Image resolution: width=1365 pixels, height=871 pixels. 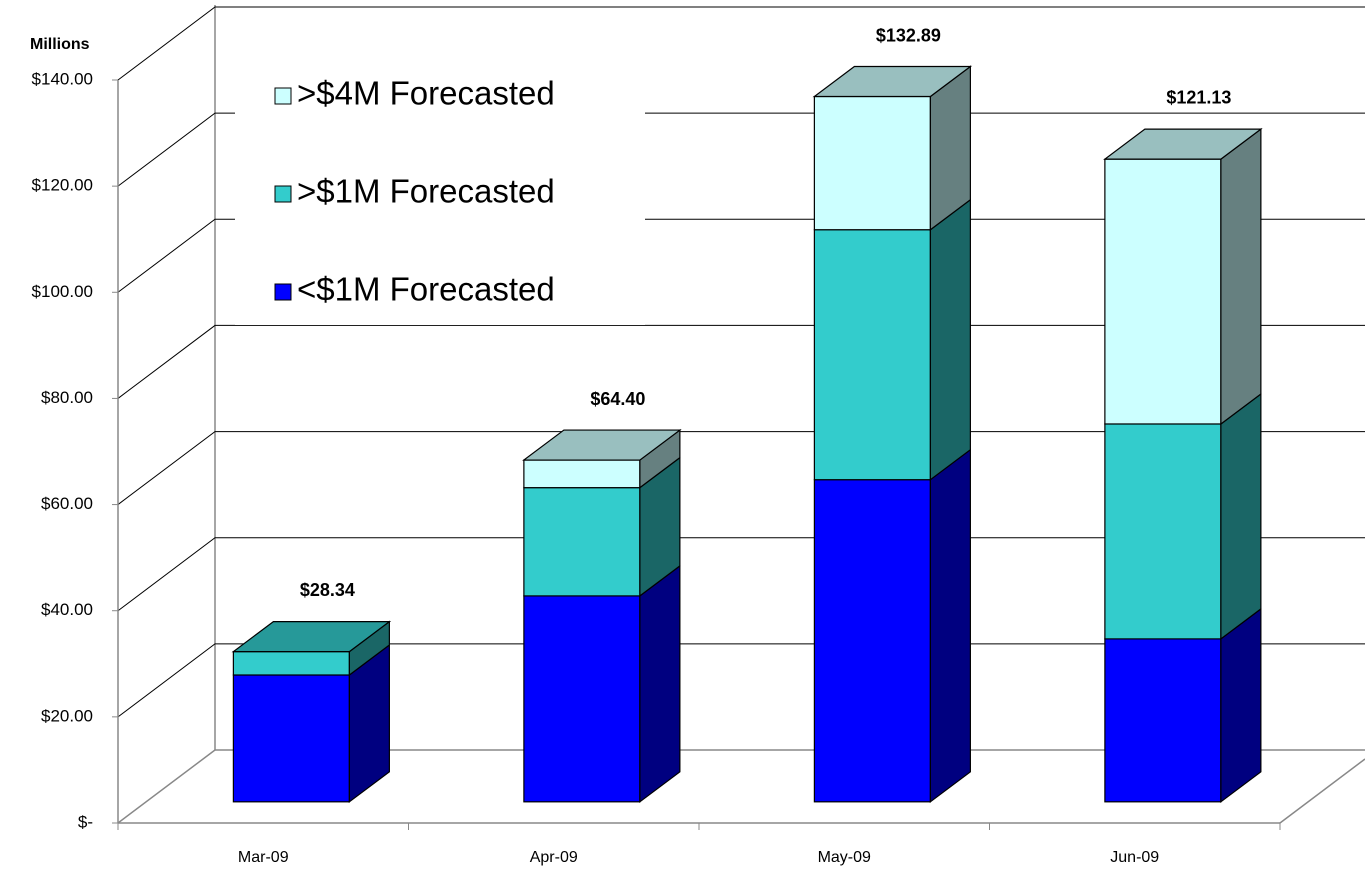 I want to click on legend-label: >$4M Forecasted, so click(x=426, y=93).